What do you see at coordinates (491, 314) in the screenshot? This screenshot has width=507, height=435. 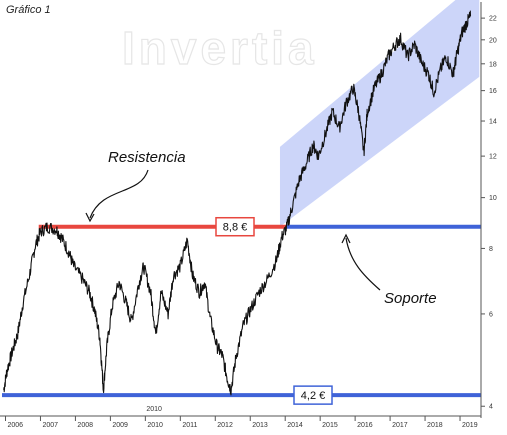 I see `y-tick-label: 6` at bounding box center [491, 314].